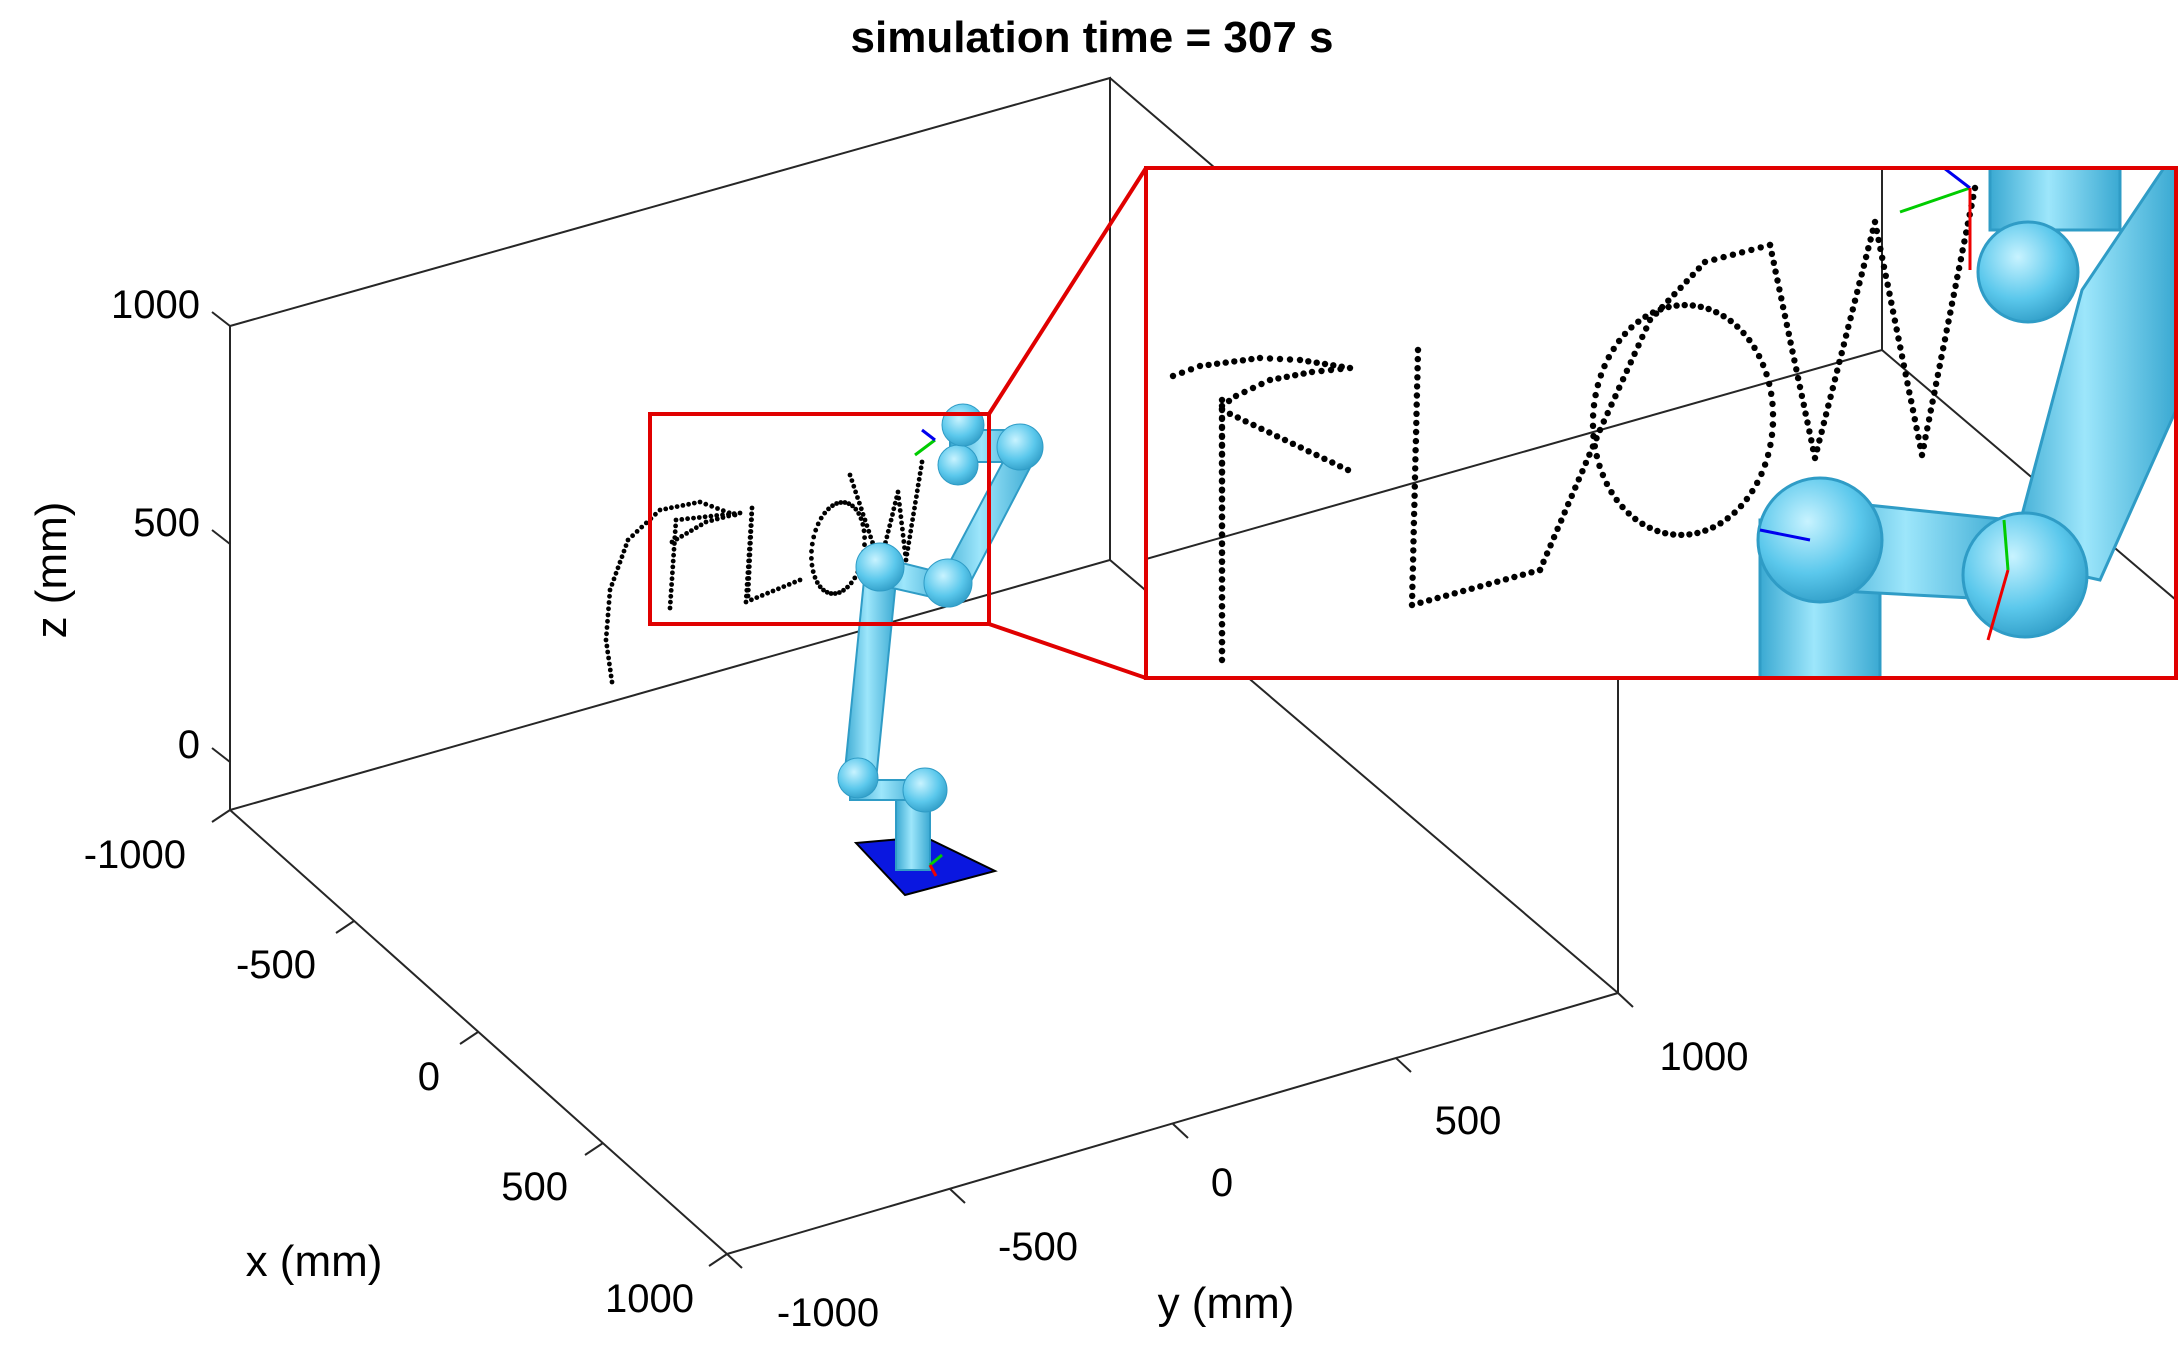 The image size is (2178, 1359). I want to click on robot-arm-zoomed, so click(1966, 423).